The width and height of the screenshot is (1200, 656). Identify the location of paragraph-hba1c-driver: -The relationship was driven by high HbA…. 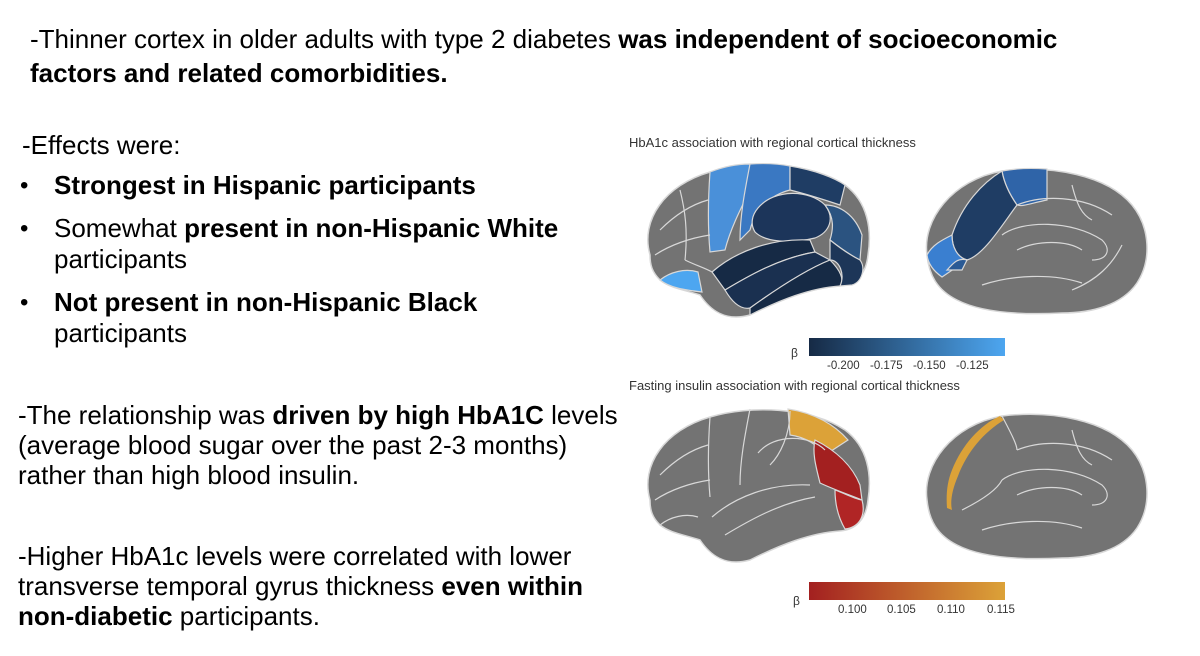
(318, 445).